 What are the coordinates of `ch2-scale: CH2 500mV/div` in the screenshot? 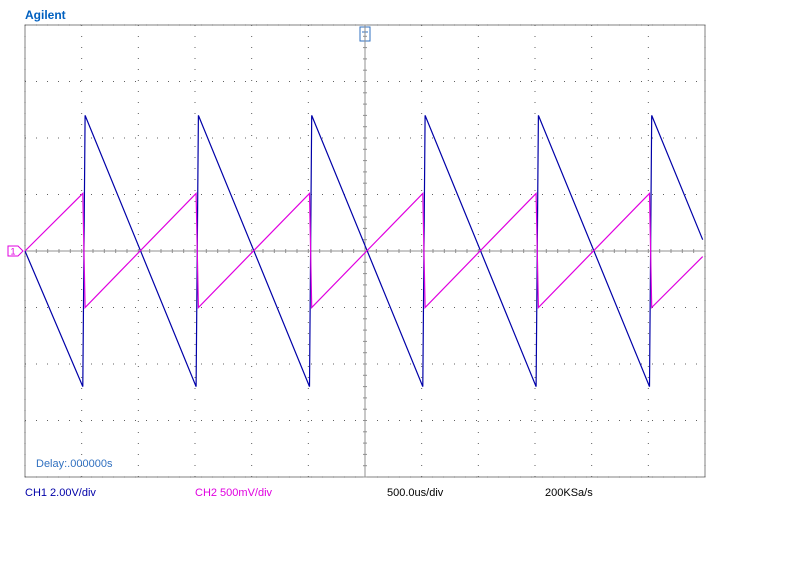 It's located at (234, 493).